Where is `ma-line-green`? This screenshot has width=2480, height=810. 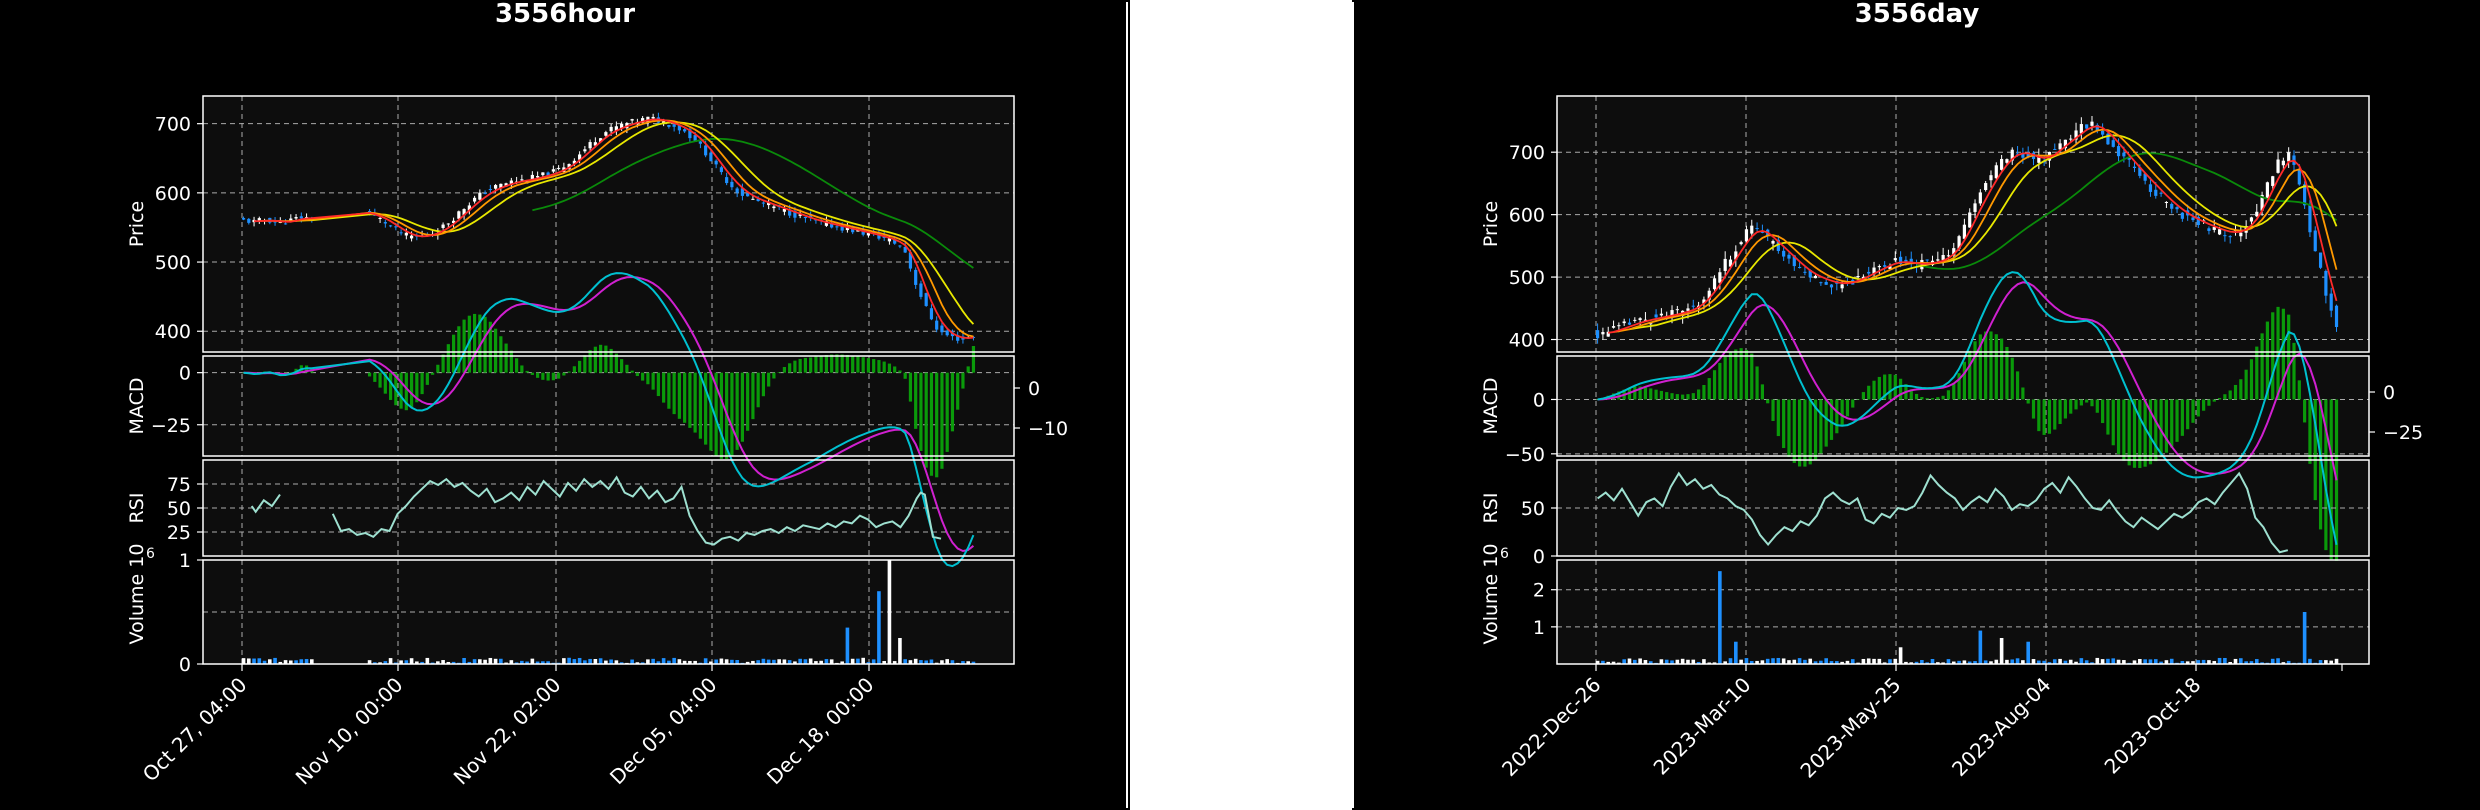 ma-line-green is located at coordinates (2127, 211).